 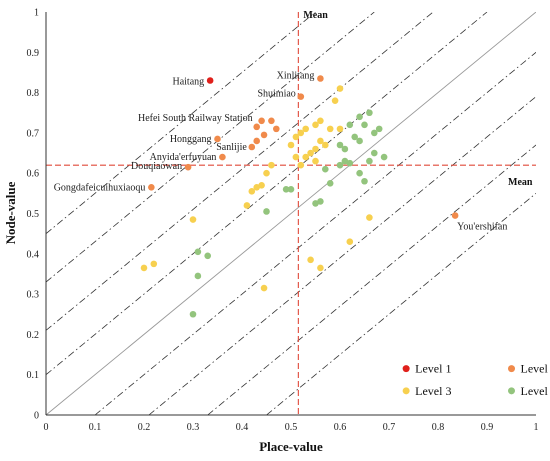 I want to click on legend-label: Level 1, so click(x=433, y=369).